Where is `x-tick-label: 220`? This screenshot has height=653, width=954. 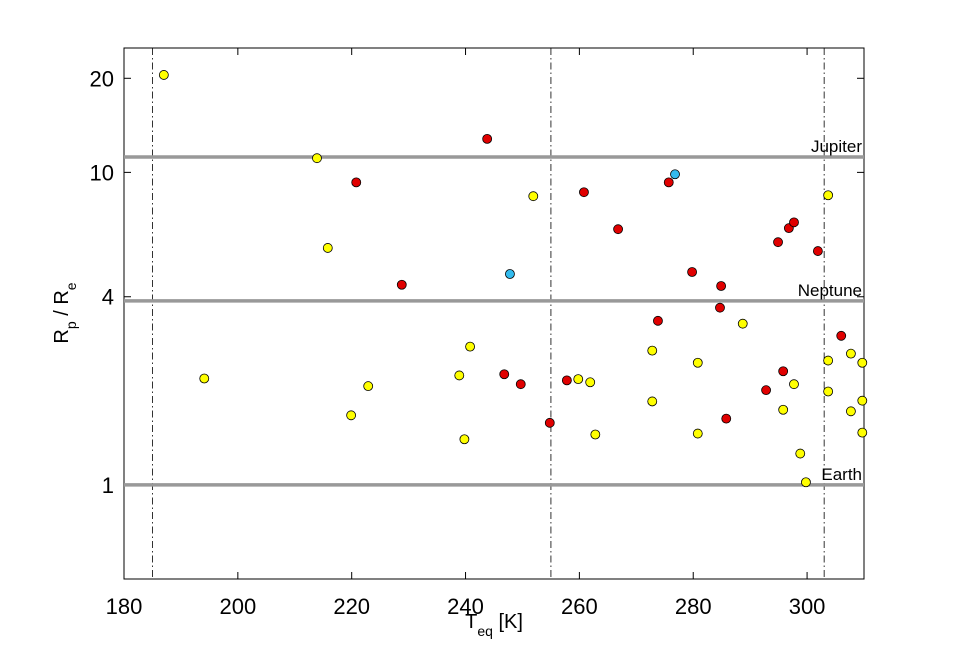
x-tick-label: 220 is located at coordinates (351, 606).